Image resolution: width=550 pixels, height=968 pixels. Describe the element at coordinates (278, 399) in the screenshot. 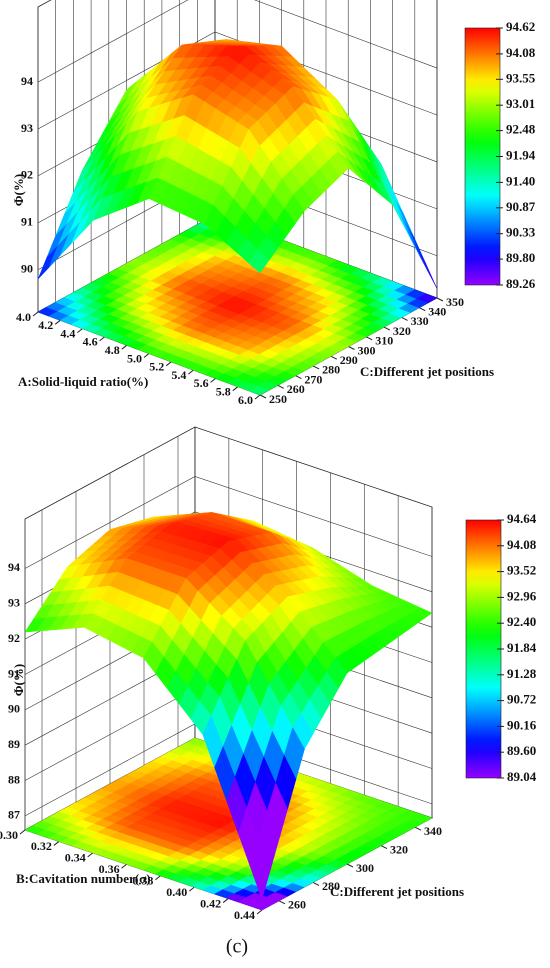

I see `y-tick-label: 250` at that location.